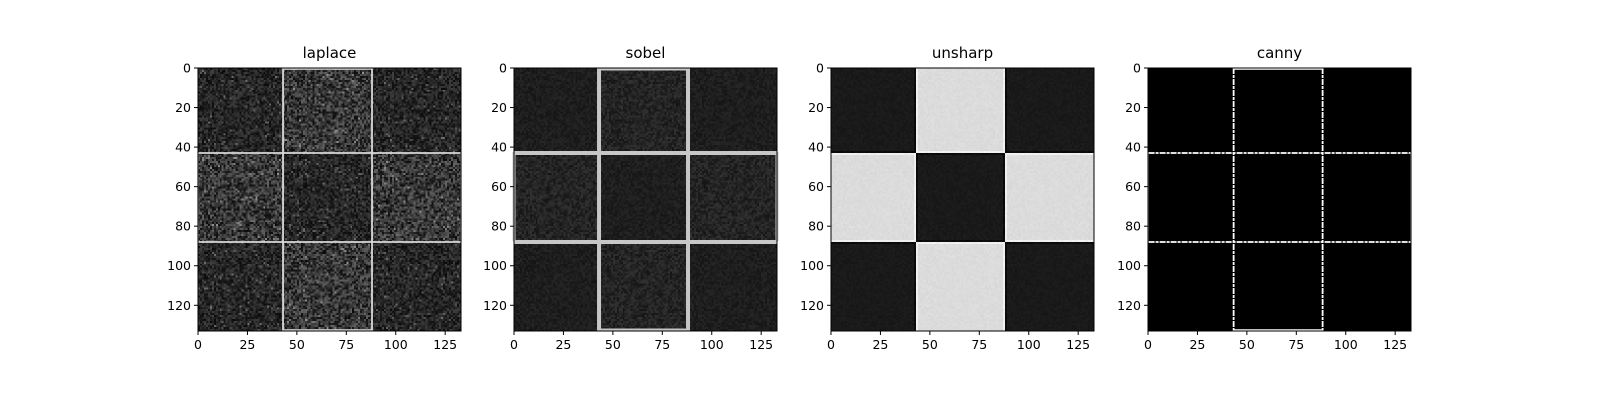 The height and width of the screenshot is (400, 1600). Describe the element at coordinates (962, 53) in the screenshot. I see `unsharp-title: unsharp` at that location.